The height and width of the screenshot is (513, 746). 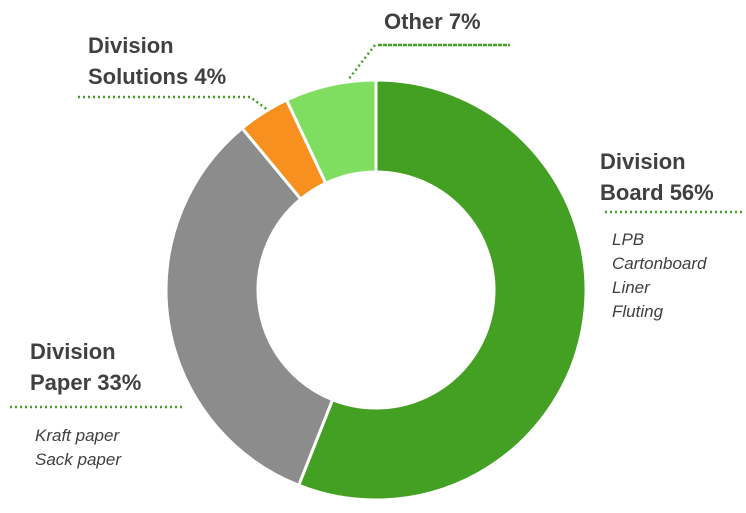 I want to click on slice-label: Division Solutions 4%, so click(x=178, y=61).